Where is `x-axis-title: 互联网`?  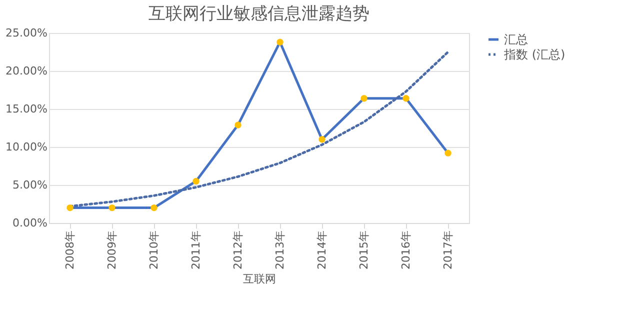
x-axis-title: 互联网 is located at coordinates (259, 279).